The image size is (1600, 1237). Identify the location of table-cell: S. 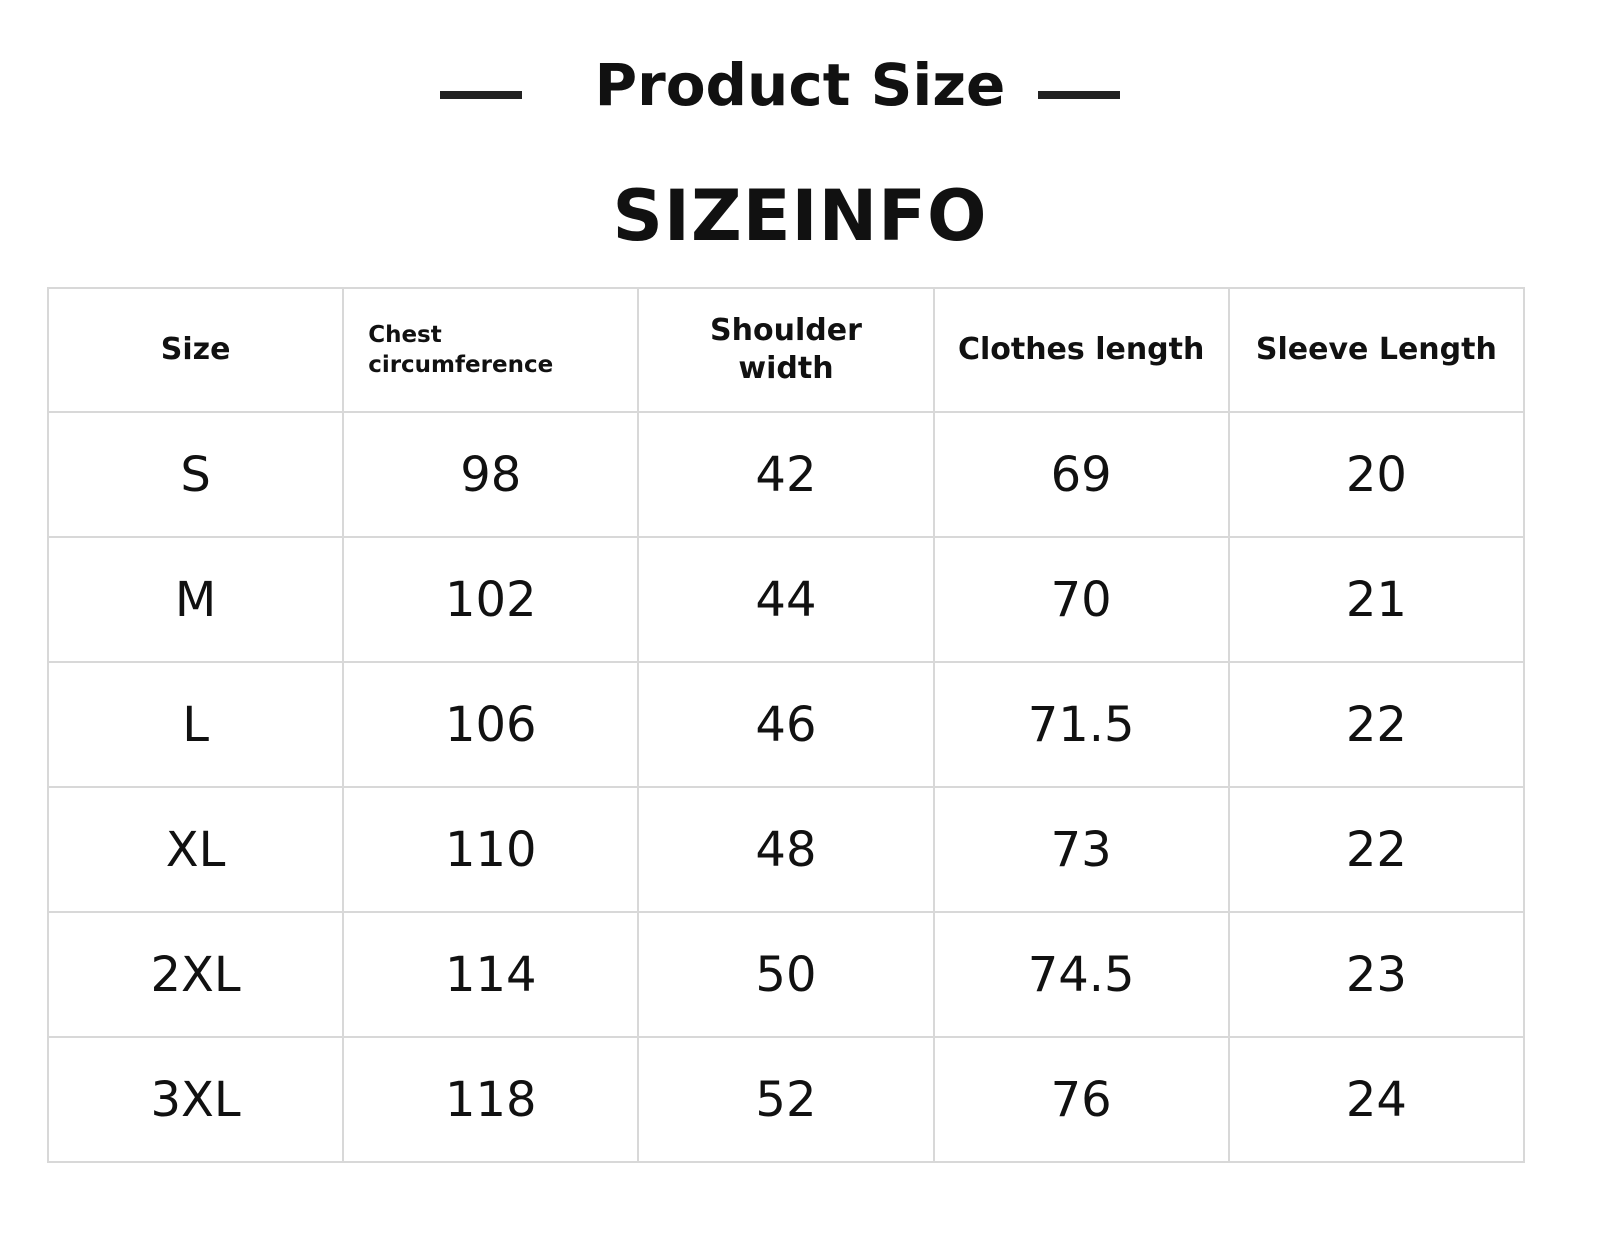
(195, 474).